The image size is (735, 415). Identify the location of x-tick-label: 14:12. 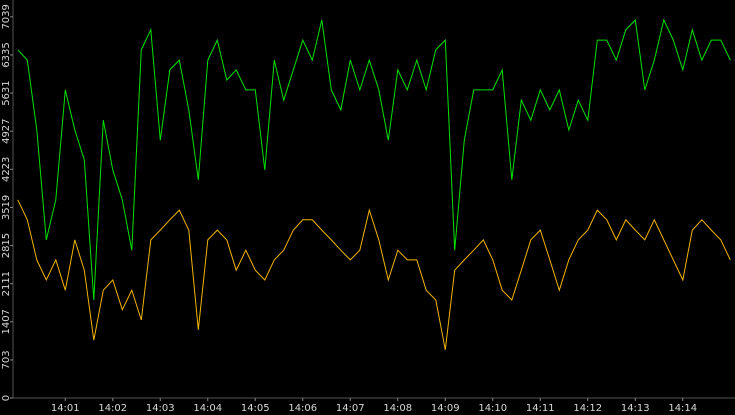
(587, 408).